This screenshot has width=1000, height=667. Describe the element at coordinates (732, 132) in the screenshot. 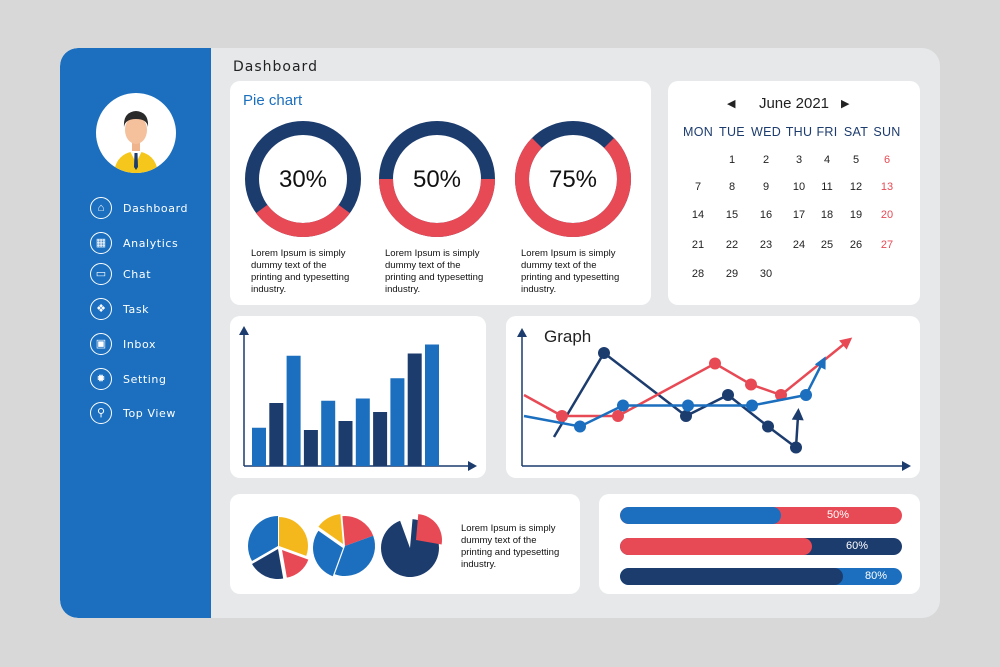

I see `calendar-day-of-week: TUE` at that location.